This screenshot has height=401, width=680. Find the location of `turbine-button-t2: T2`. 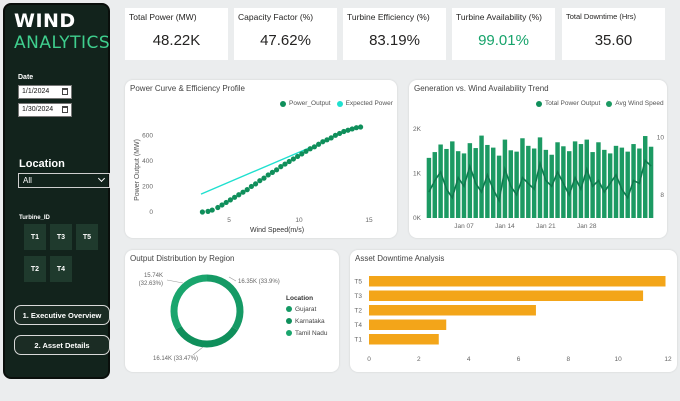

turbine-button-t2: T2 is located at coordinates (35, 269).